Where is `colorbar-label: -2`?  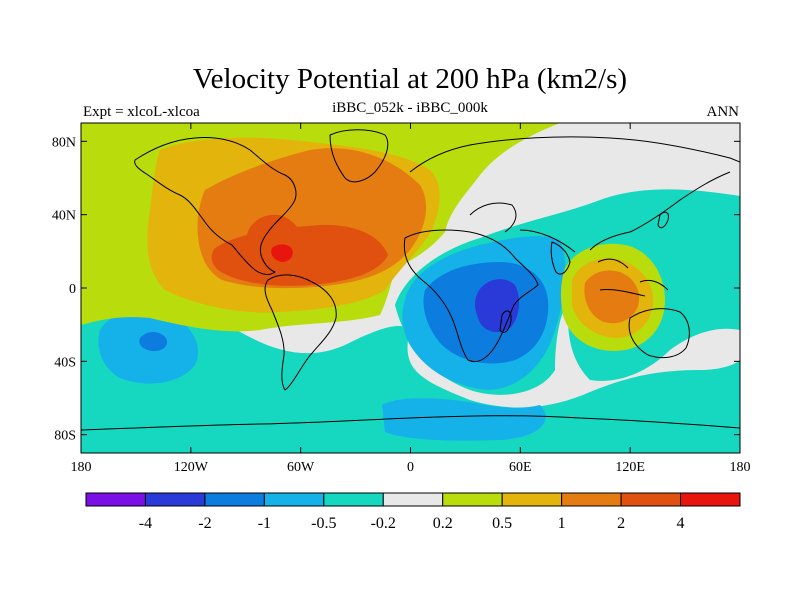
colorbar-label: -2 is located at coordinates (204, 523).